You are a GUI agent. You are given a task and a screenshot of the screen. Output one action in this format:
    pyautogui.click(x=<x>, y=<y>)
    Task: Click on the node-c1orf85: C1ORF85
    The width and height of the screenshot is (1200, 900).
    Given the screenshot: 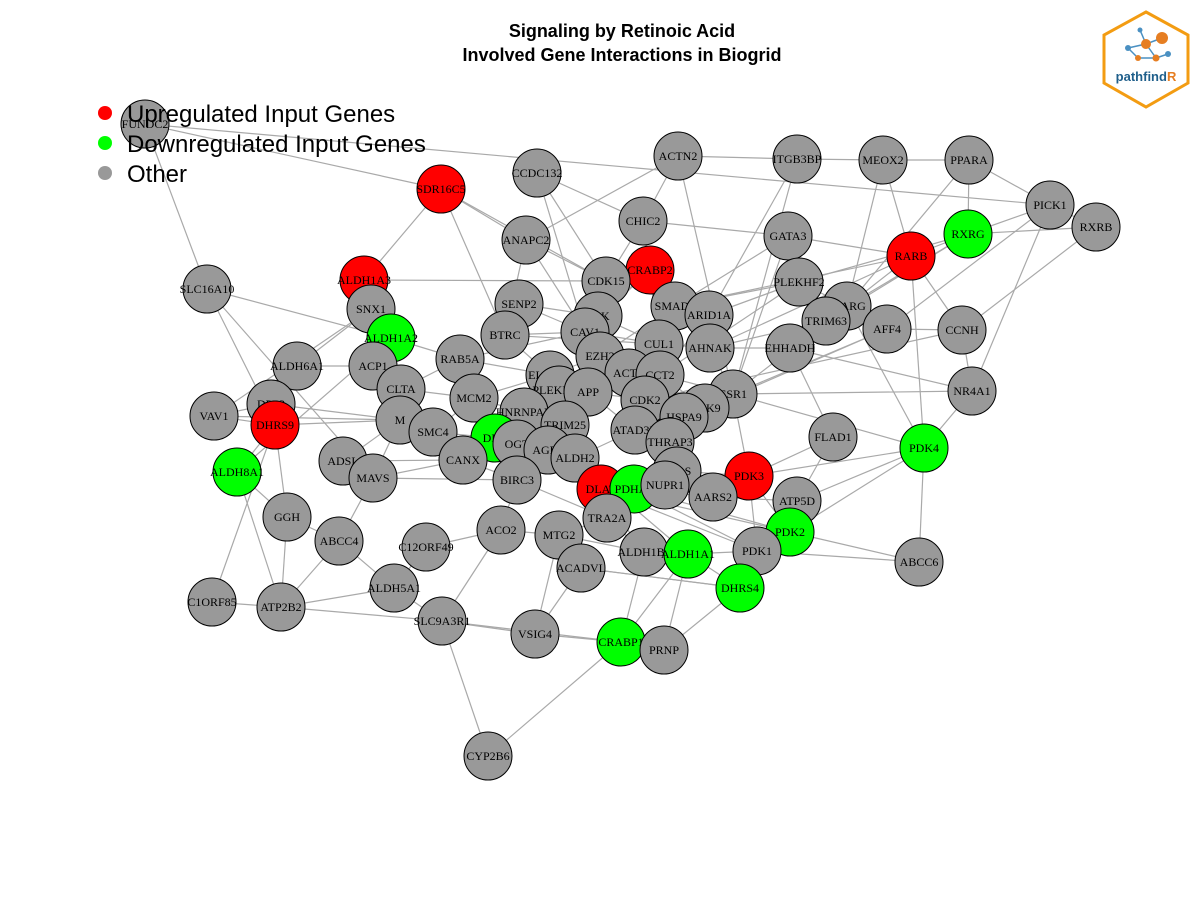 What is the action you would take?
    pyautogui.click(x=212, y=602)
    